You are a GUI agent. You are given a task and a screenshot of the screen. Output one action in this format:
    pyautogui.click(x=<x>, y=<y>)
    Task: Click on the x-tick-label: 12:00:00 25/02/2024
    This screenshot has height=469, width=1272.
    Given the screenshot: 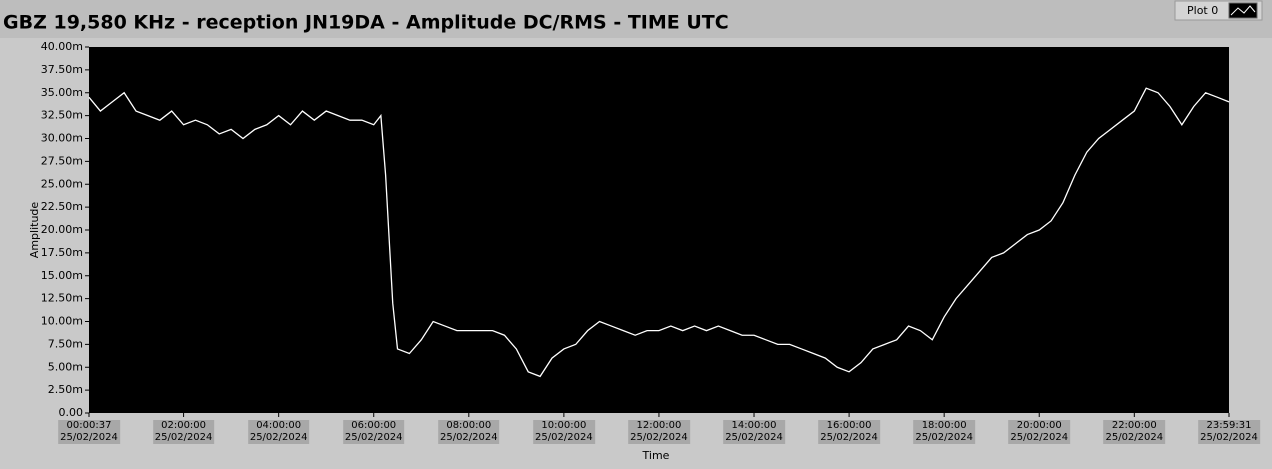 What is the action you would take?
    pyautogui.click(x=659, y=432)
    